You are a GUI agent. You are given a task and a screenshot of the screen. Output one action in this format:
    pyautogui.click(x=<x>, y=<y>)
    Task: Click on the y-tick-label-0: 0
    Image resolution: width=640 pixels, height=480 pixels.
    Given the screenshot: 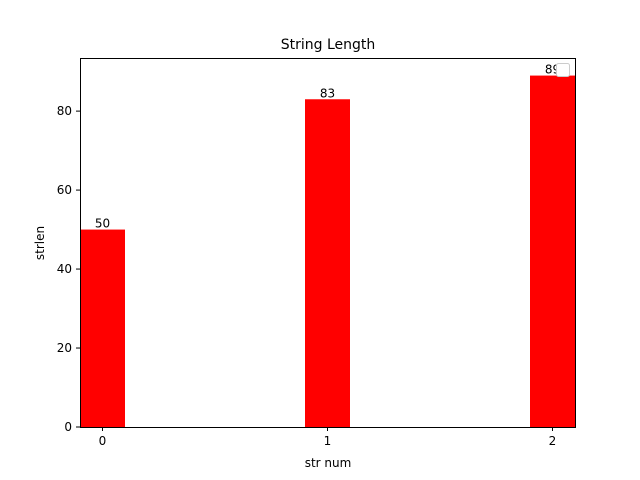 What is the action you would take?
    pyautogui.click(x=68, y=427)
    